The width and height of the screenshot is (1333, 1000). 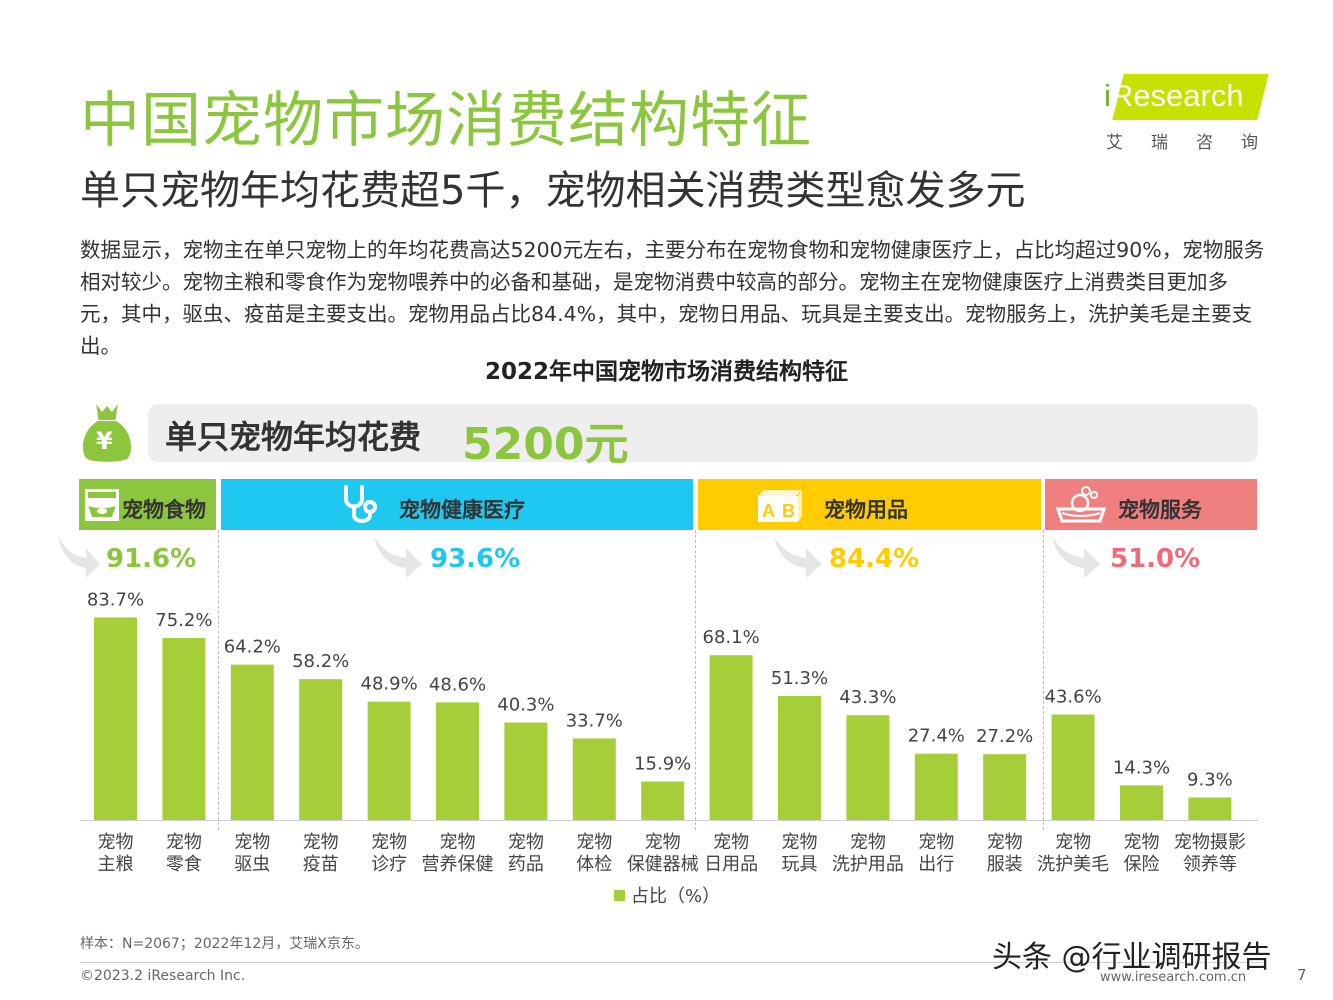 What do you see at coordinates (321, 864) in the screenshot?
I see `tick-label: 疫苗` at bounding box center [321, 864].